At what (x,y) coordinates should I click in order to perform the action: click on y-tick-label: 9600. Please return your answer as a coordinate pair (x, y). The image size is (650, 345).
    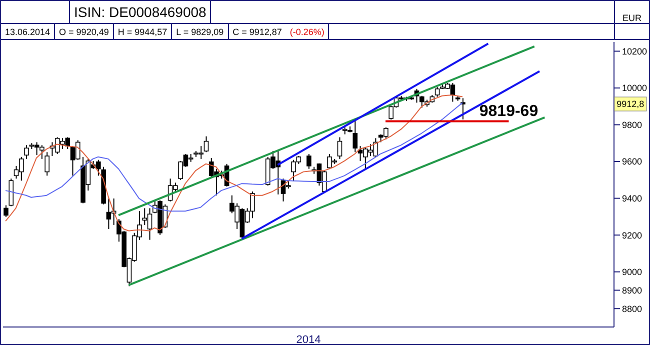
    Looking at the image, I should click on (632, 161).